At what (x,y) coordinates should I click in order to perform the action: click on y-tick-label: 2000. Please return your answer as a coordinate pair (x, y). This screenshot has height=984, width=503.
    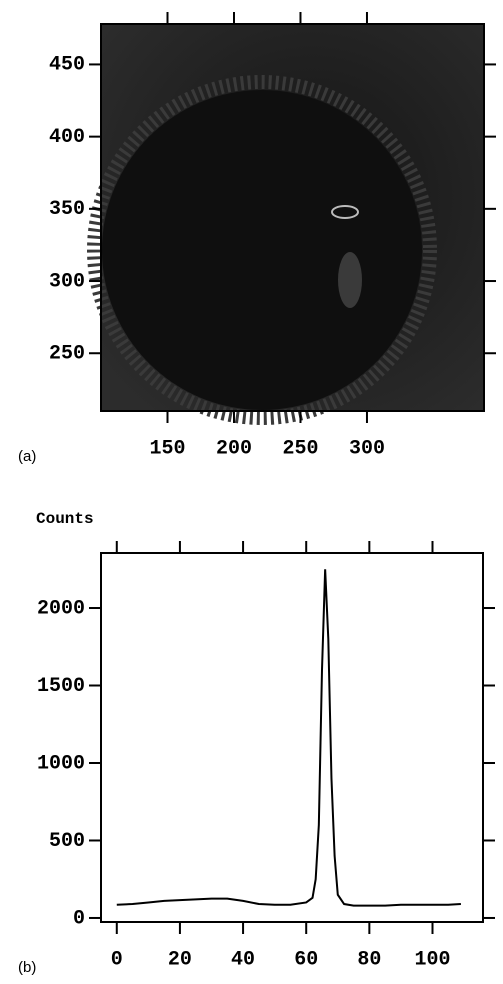
    Looking at the image, I should click on (61, 608).